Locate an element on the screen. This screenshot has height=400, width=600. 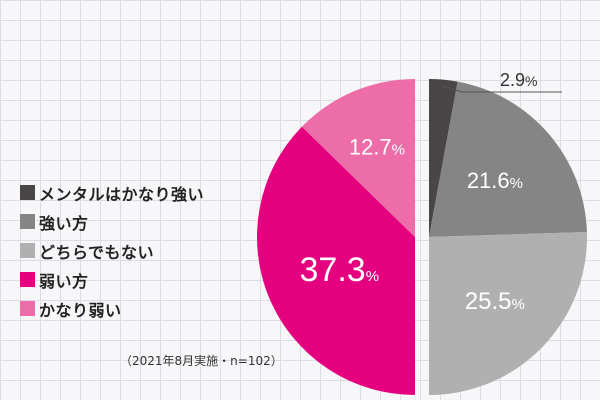
legend-swatch-very-strong is located at coordinates (27, 192).